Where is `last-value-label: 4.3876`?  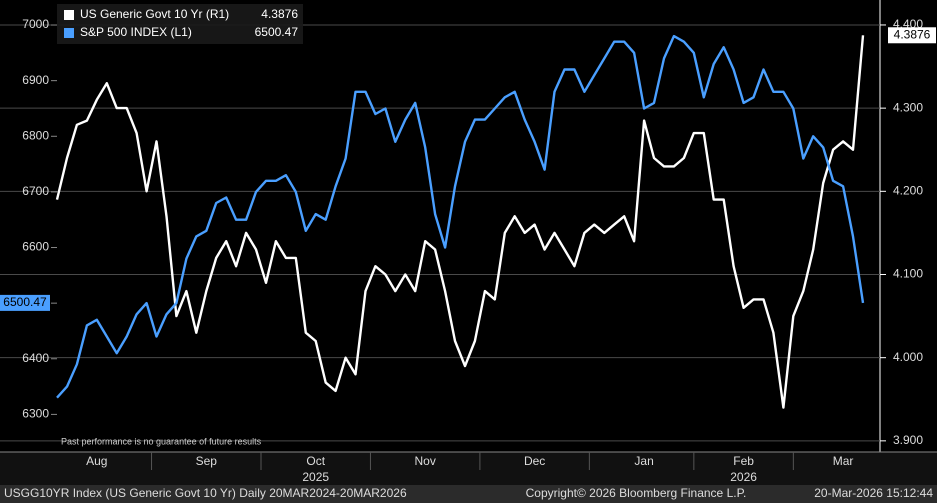
last-value-label: 4.3876 is located at coordinates (912, 34).